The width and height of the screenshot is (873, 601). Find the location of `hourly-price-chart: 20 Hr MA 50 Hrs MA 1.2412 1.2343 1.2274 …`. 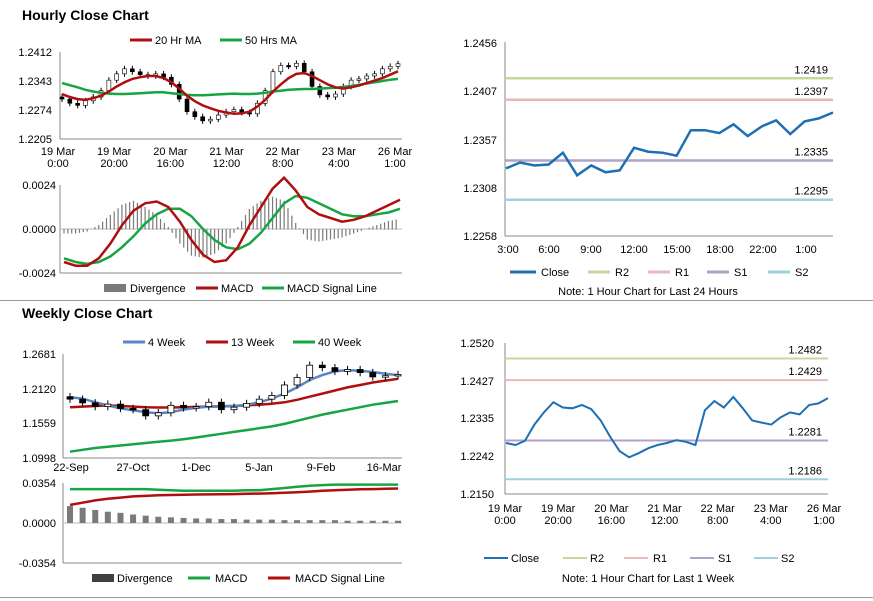

hourly-price-chart: 20 Hr MA 50 Hrs MA 1.2412 1.2343 1.2274 … is located at coordinates (215, 102).